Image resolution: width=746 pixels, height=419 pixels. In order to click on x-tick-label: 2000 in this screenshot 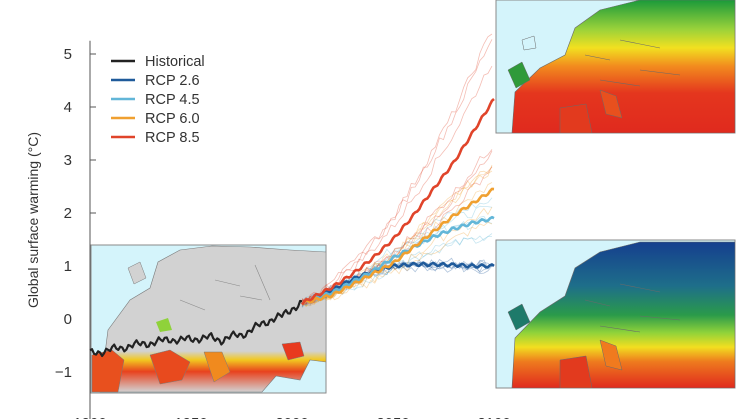, I will do `click(291, 417)`.